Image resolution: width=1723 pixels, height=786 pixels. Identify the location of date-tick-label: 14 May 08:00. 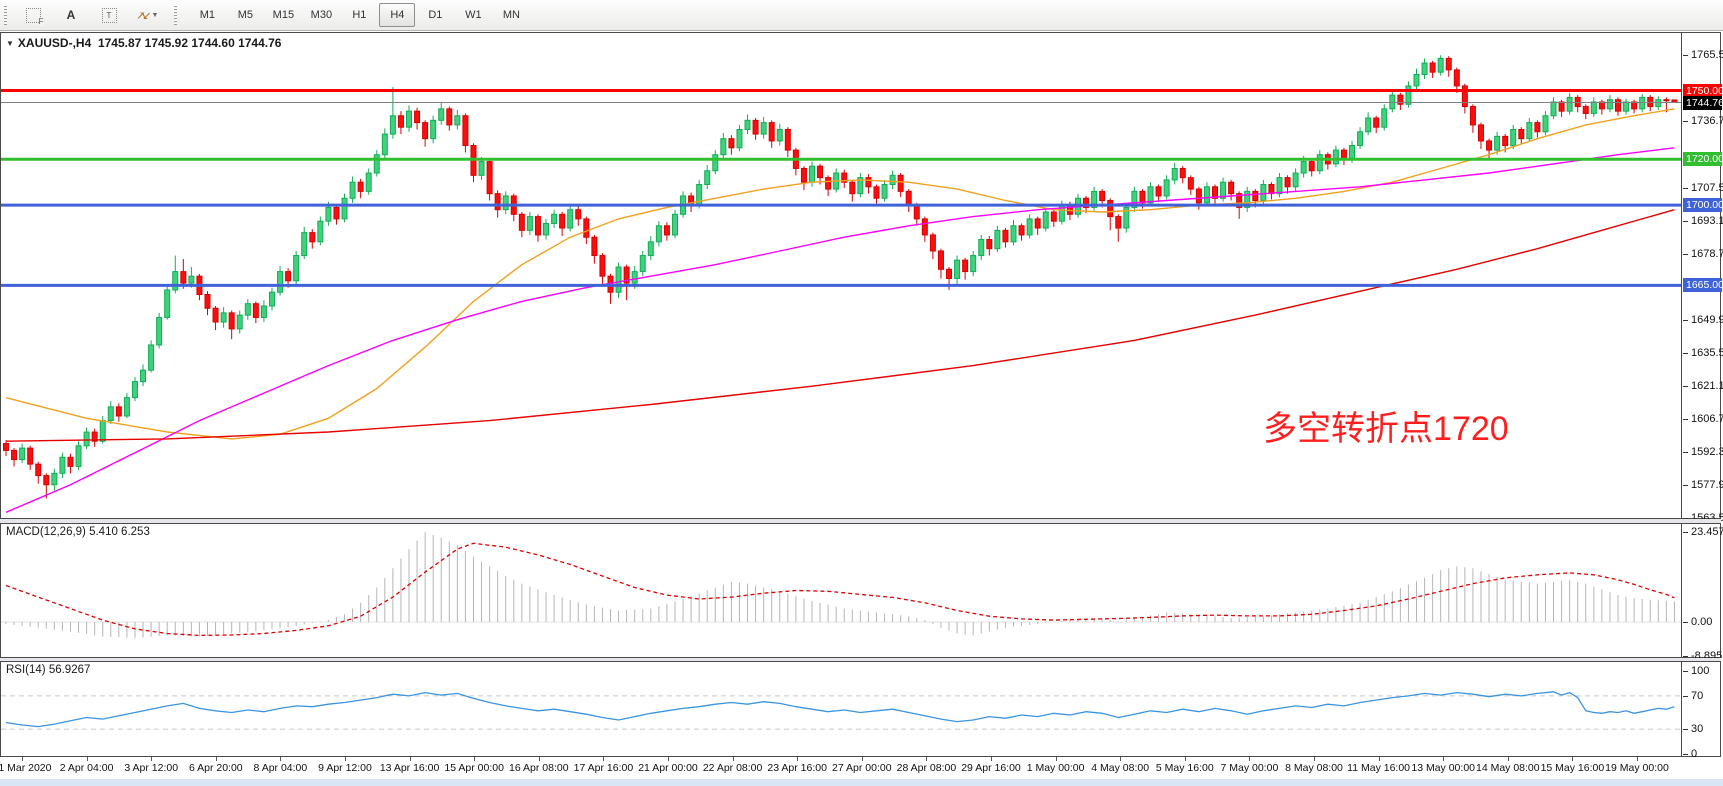
(1507, 768).